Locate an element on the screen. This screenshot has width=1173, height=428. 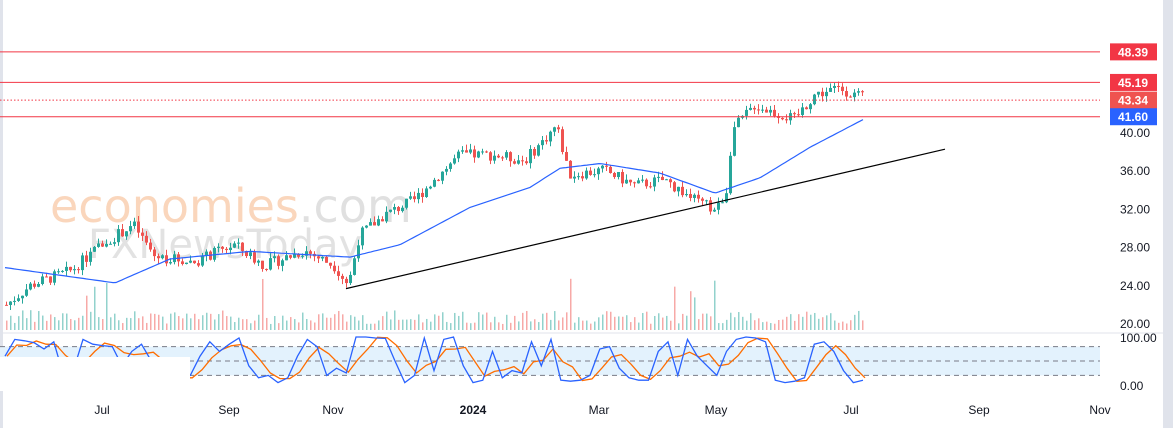
right-scrollbar is located at coordinates (1168, 214).